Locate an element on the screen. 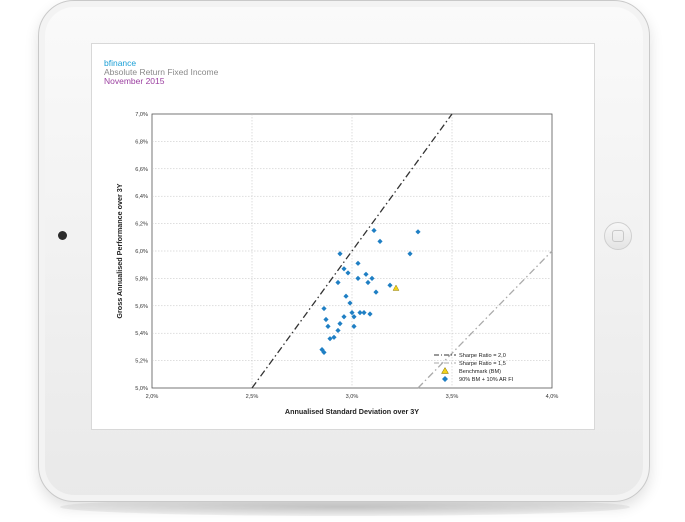  legend-label-sharpe-2: Sharpe Ratio = 2,0 is located at coordinates (482, 356).